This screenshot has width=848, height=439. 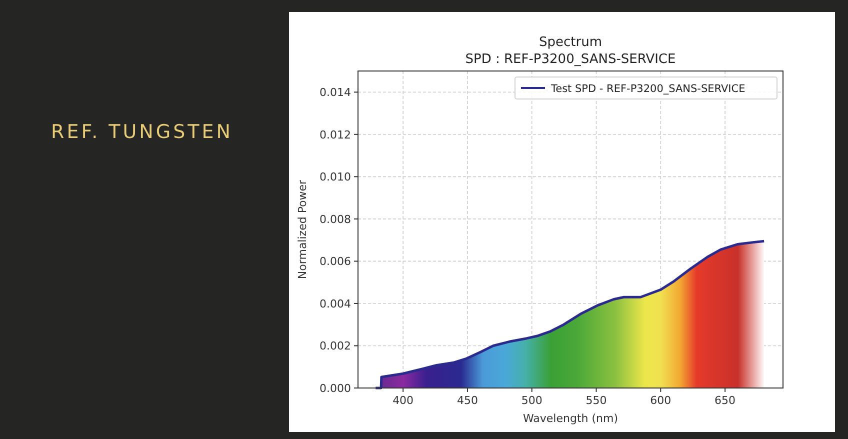 What do you see at coordinates (570, 59) in the screenshot?
I see `chart-subtitle: SPD : REF-P3200_SANS-SERVICE` at bounding box center [570, 59].